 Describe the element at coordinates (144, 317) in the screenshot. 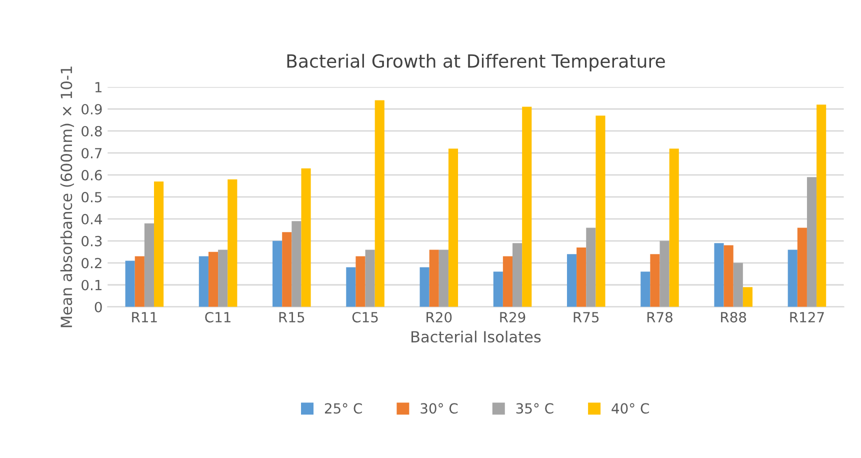

I see `x-tick-label: R11` at that location.